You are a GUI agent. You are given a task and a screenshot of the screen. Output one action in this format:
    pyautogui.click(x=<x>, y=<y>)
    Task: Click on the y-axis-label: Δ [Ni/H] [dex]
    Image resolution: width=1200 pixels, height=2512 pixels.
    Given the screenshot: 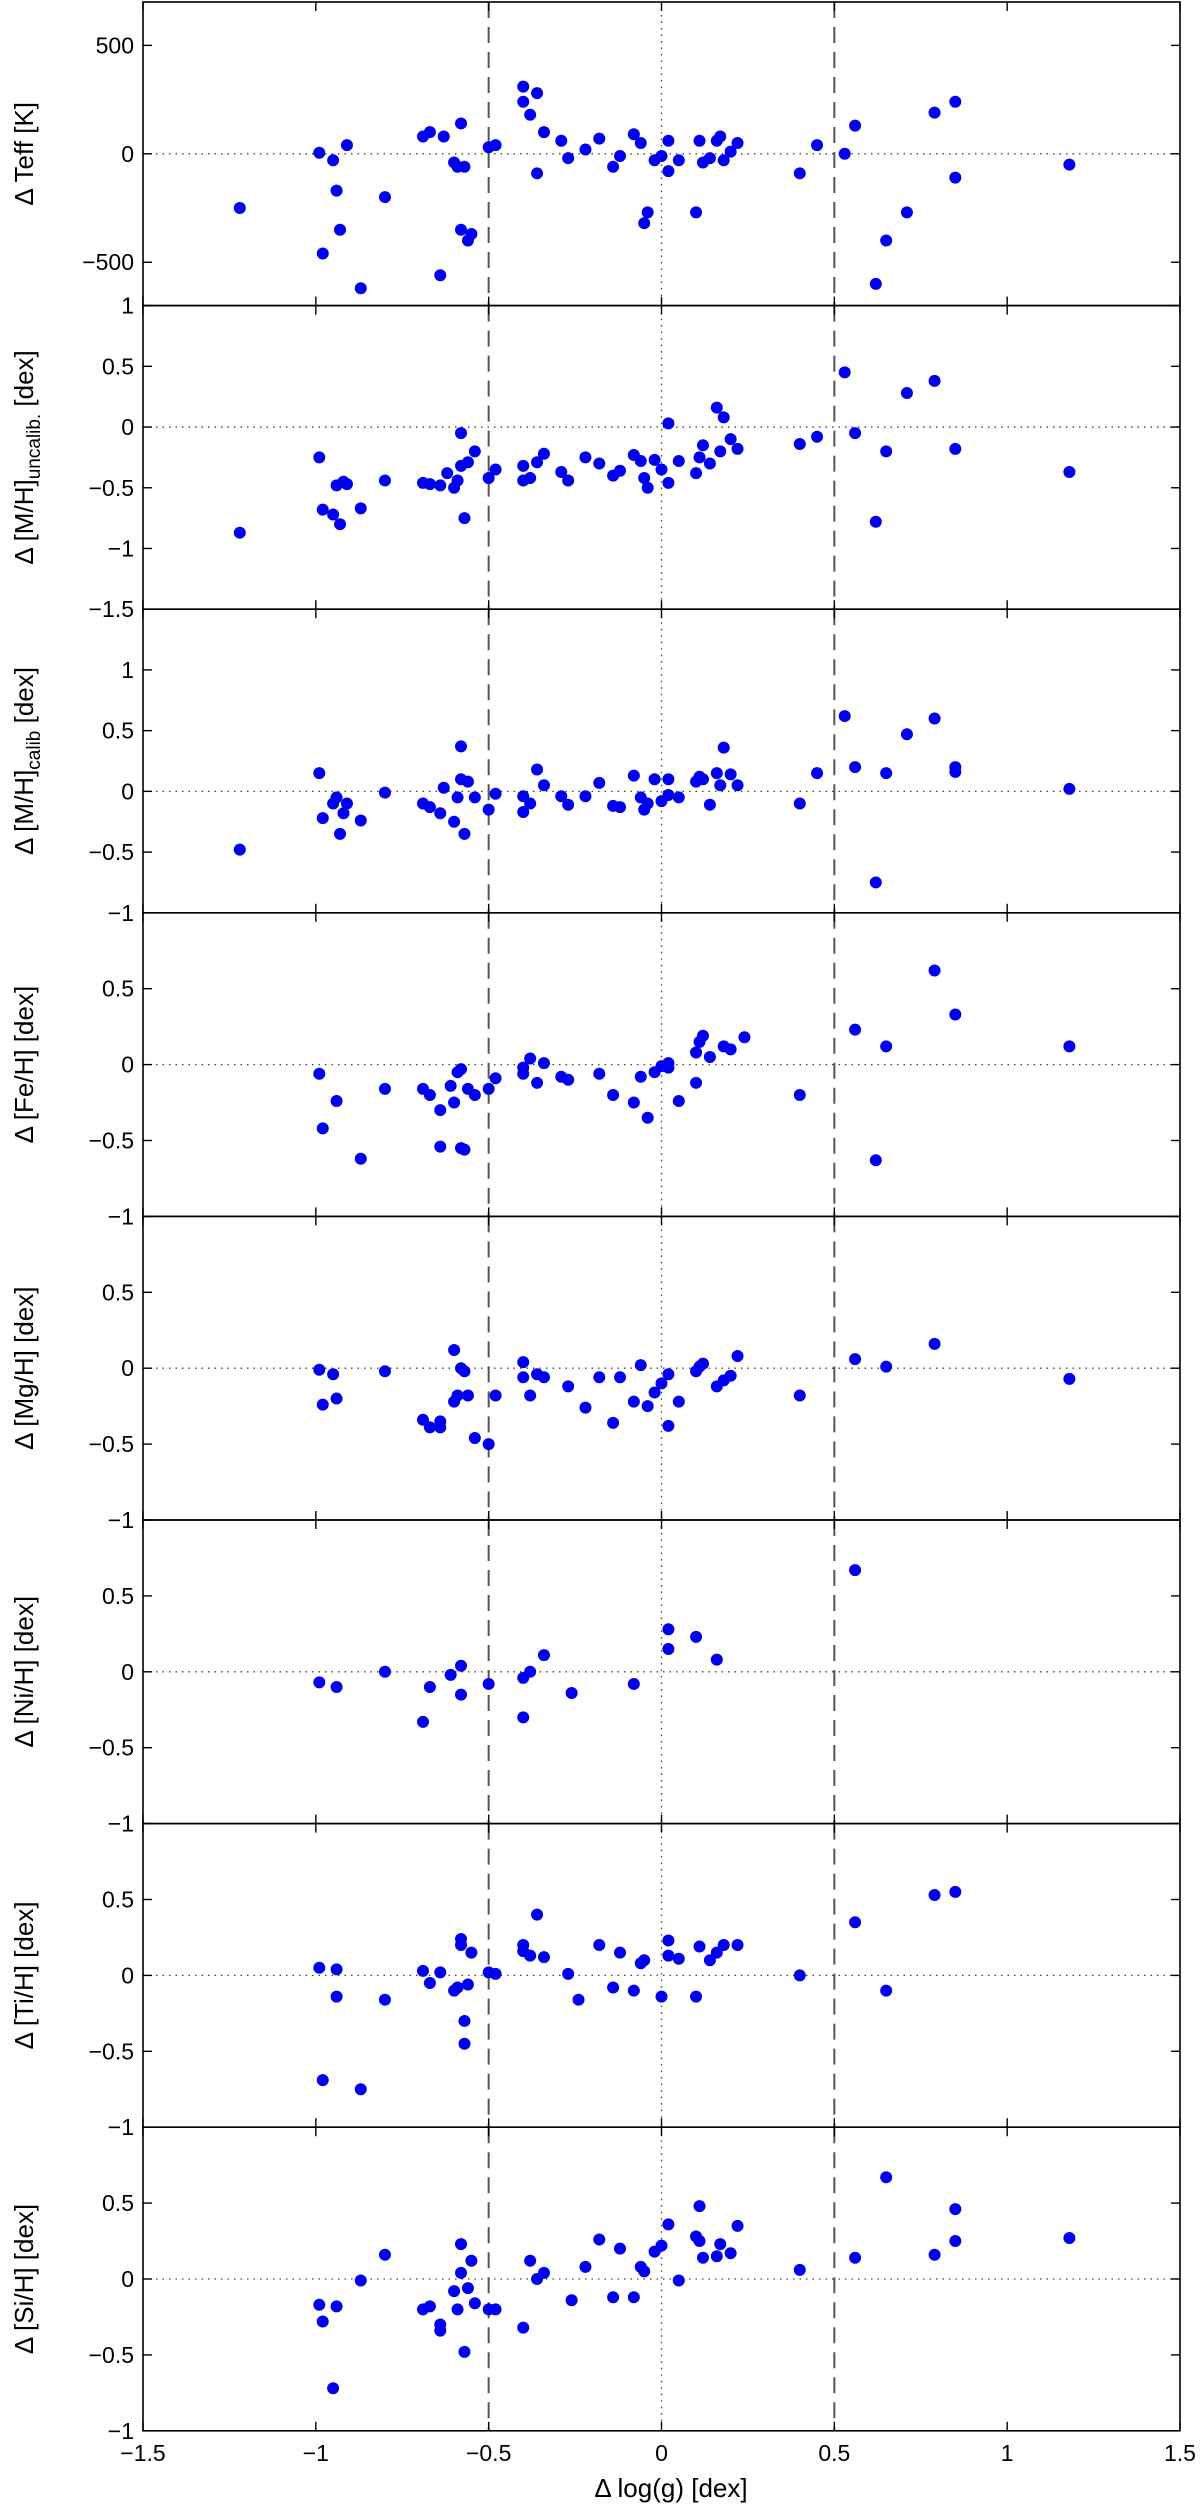 What is the action you would take?
    pyautogui.click(x=24, y=1672)
    